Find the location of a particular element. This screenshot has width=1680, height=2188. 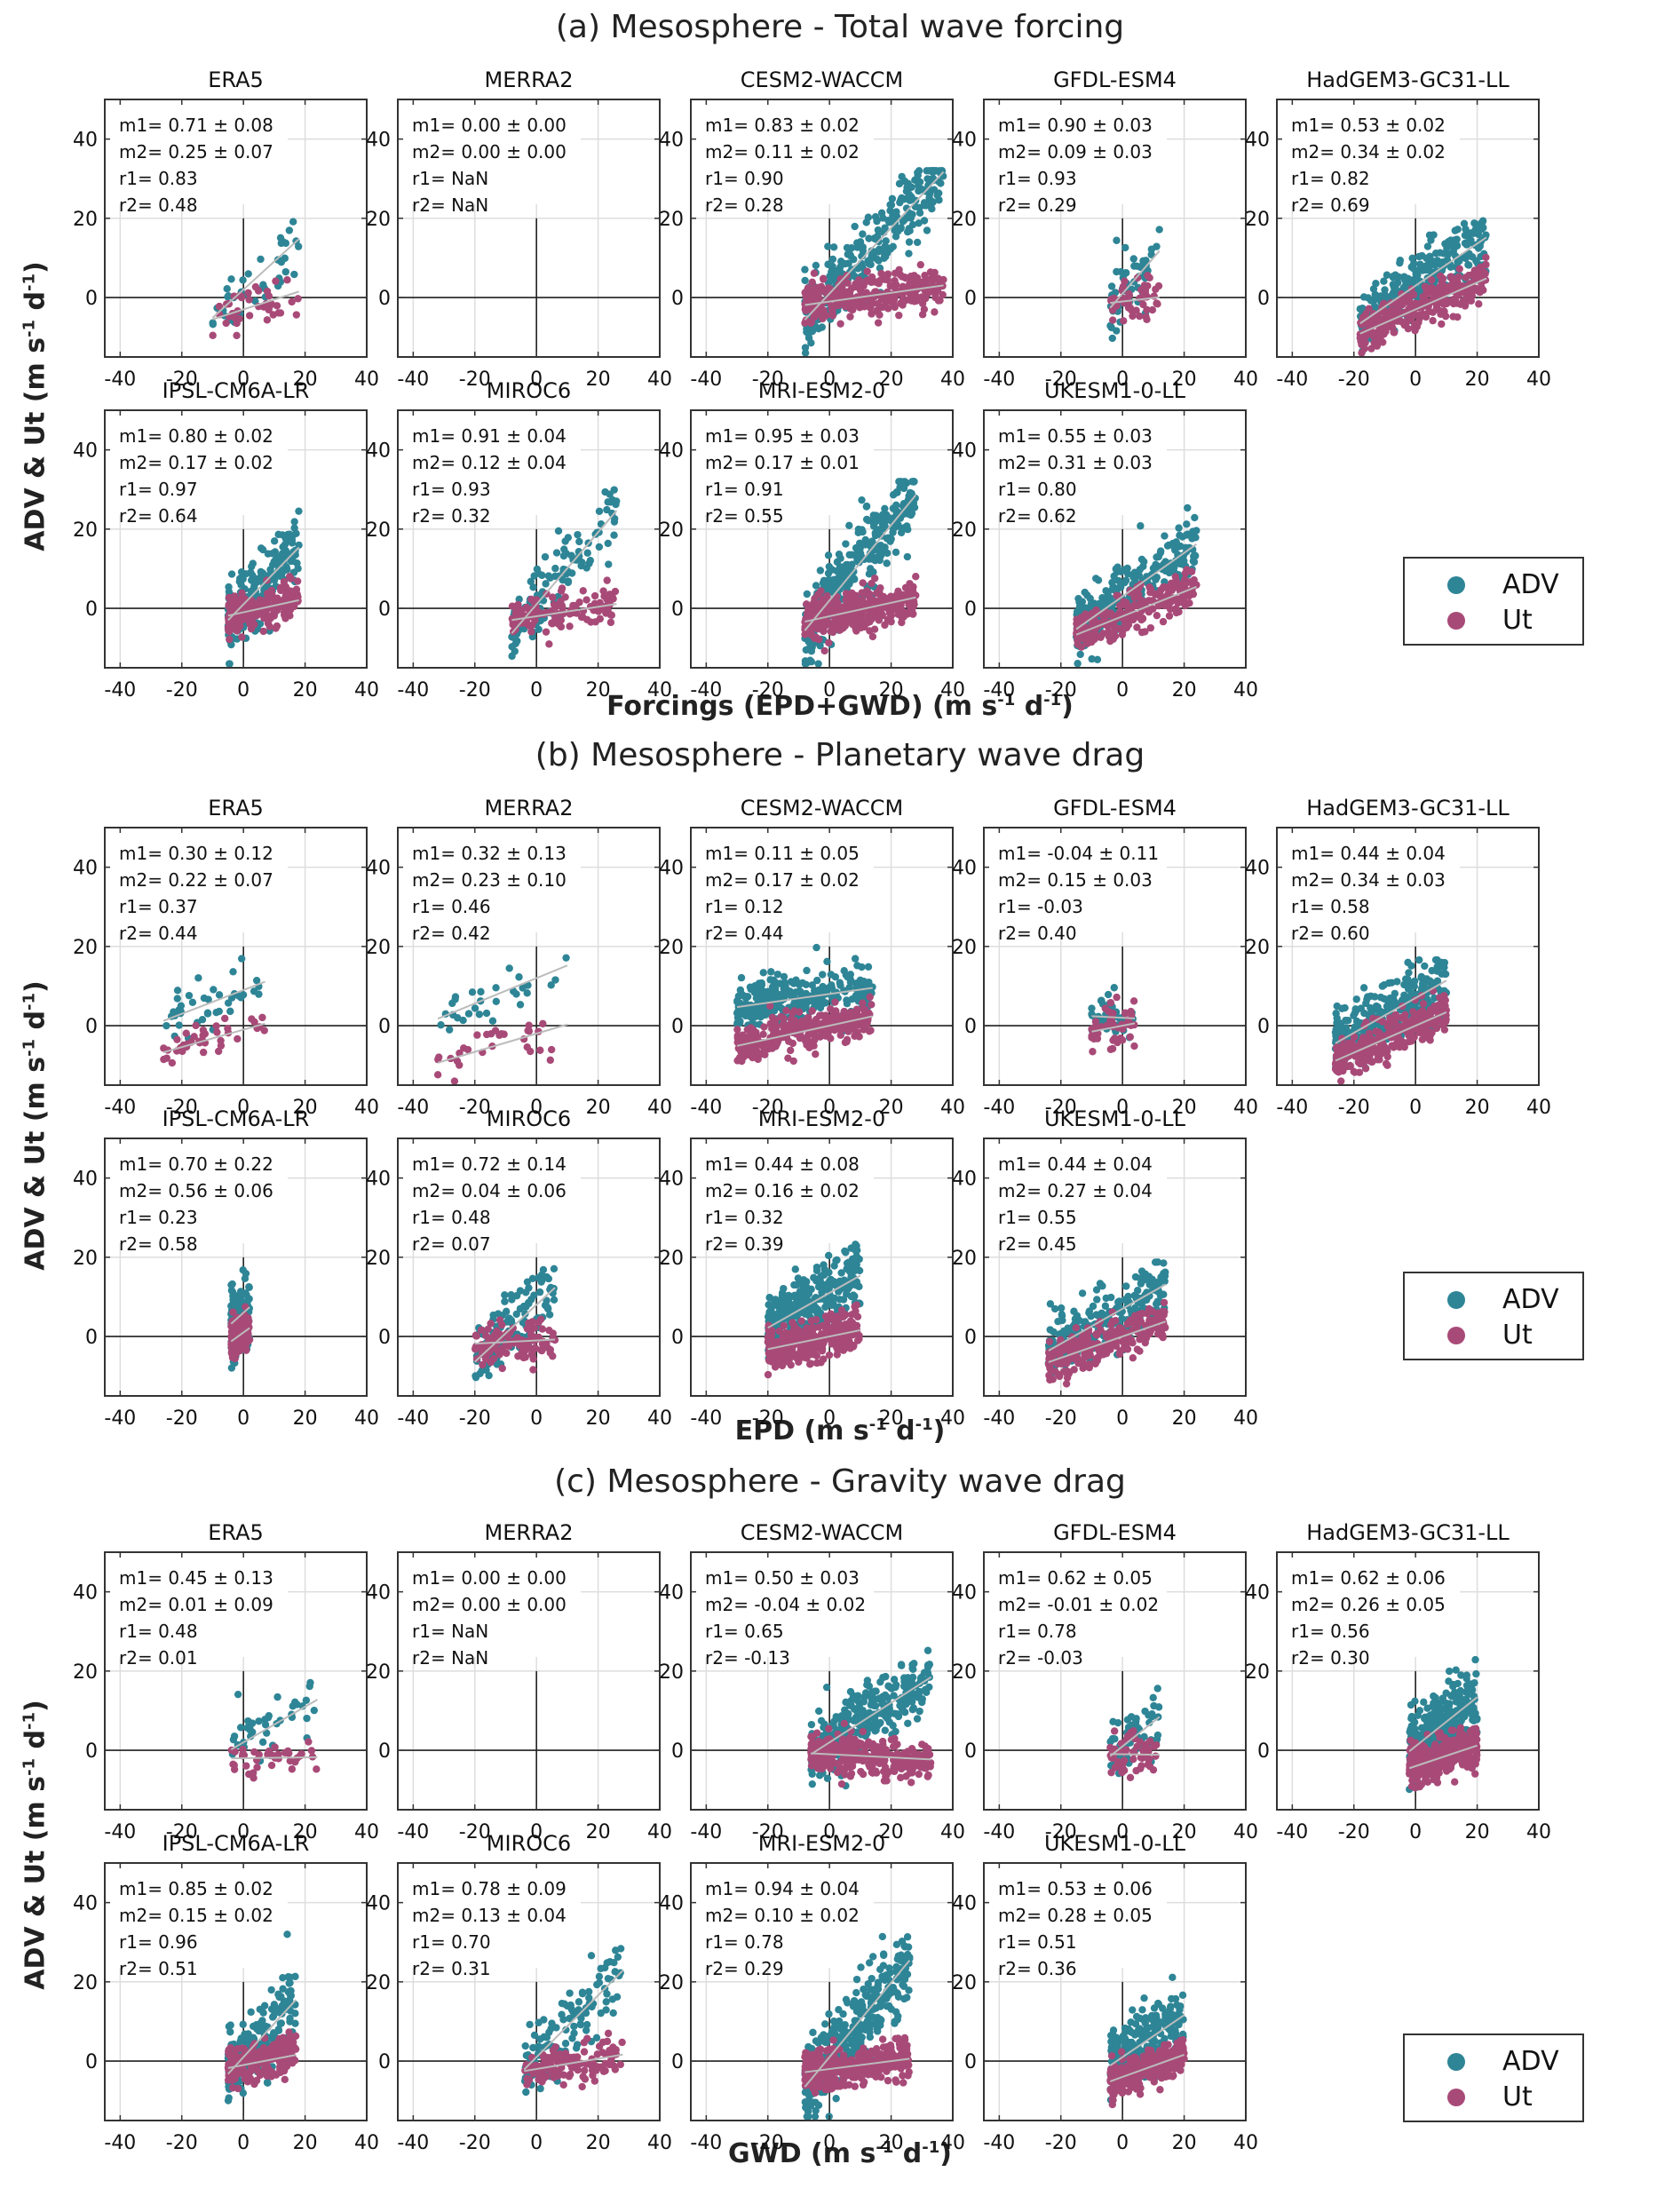

x-tick-label: 0 is located at coordinates (1122, 691).